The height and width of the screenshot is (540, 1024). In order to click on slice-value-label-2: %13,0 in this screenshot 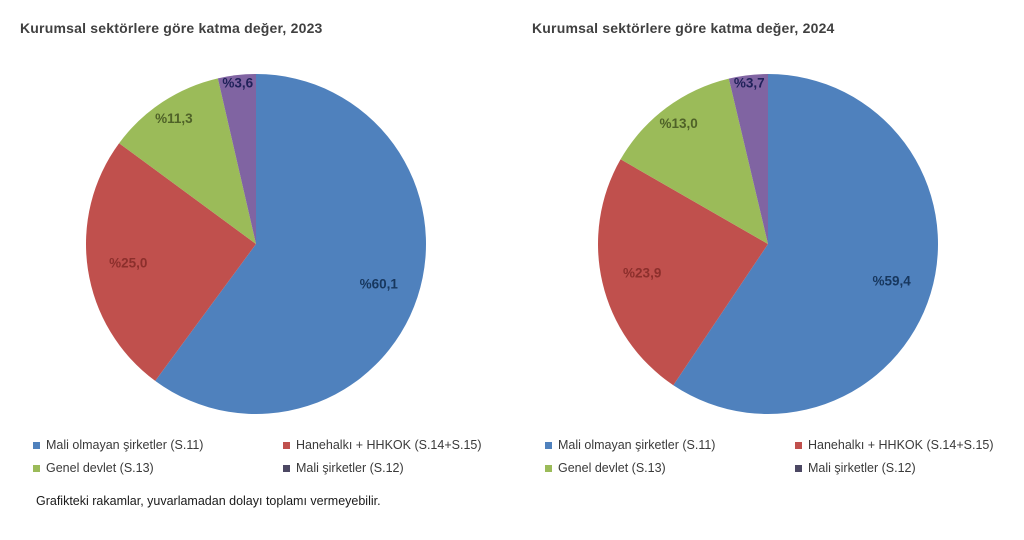, I will do `click(678, 123)`.